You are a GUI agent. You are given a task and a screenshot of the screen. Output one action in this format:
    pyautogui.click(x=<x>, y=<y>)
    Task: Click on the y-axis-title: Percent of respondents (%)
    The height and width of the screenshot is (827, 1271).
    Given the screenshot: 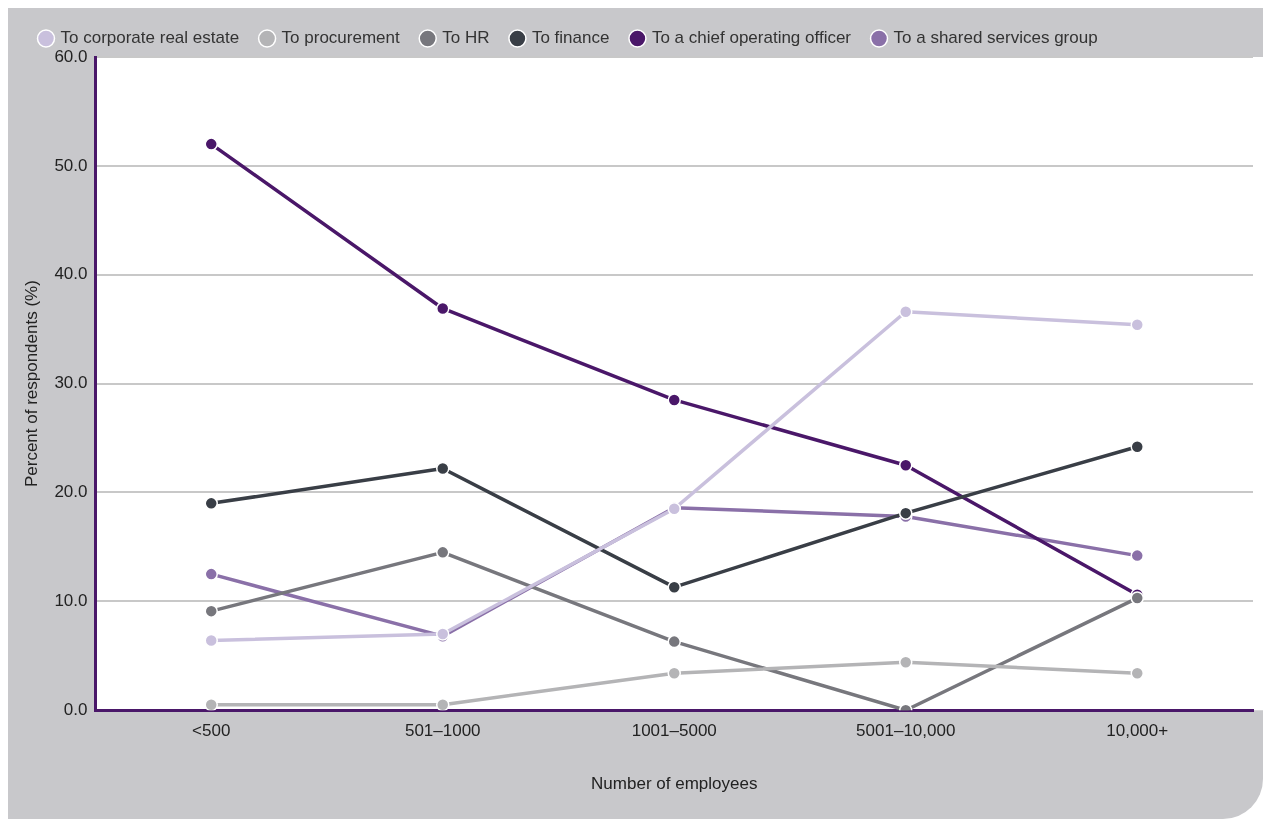 What is the action you would take?
    pyautogui.click(x=31, y=384)
    